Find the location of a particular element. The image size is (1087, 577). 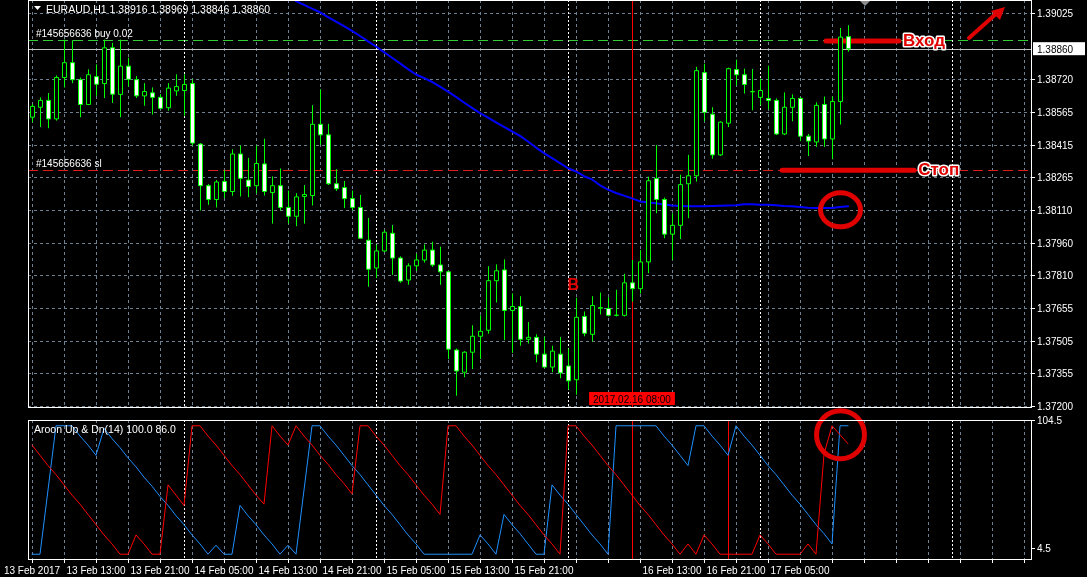

ref-line-label: 1.38860 is located at coordinates (1055, 49).